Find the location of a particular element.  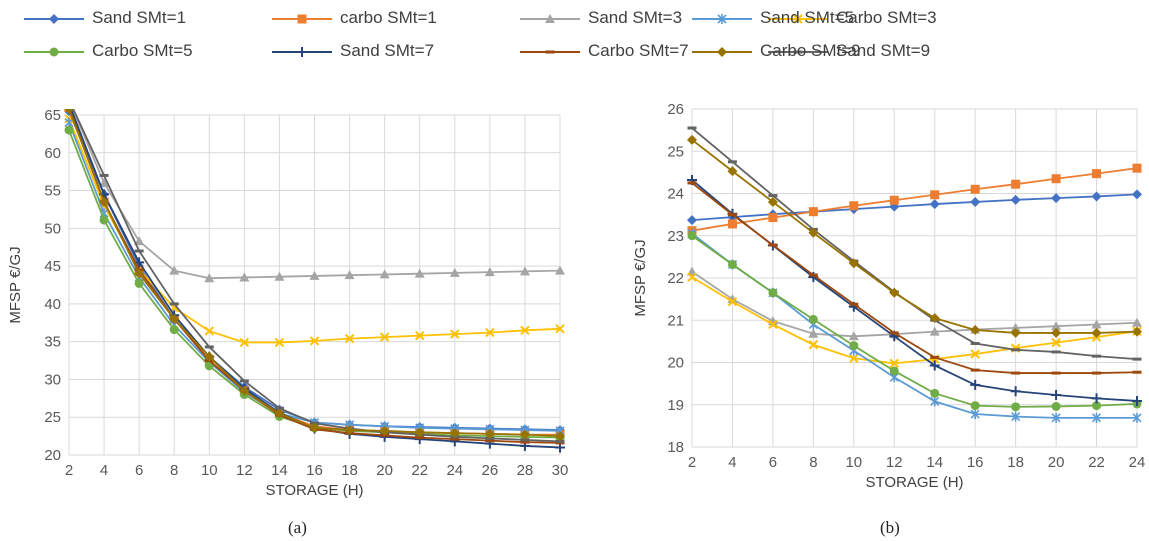

x-tick-label: 8 is located at coordinates (813, 462).